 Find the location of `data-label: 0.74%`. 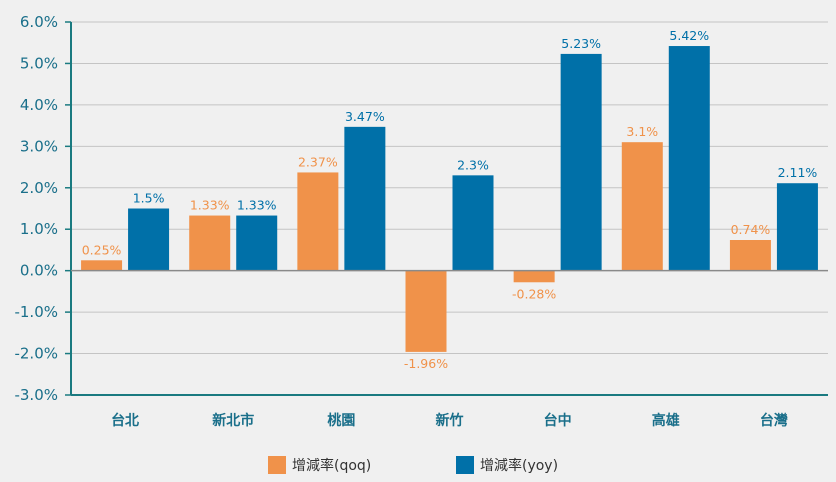

data-label: 0.74% is located at coordinates (751, 229).